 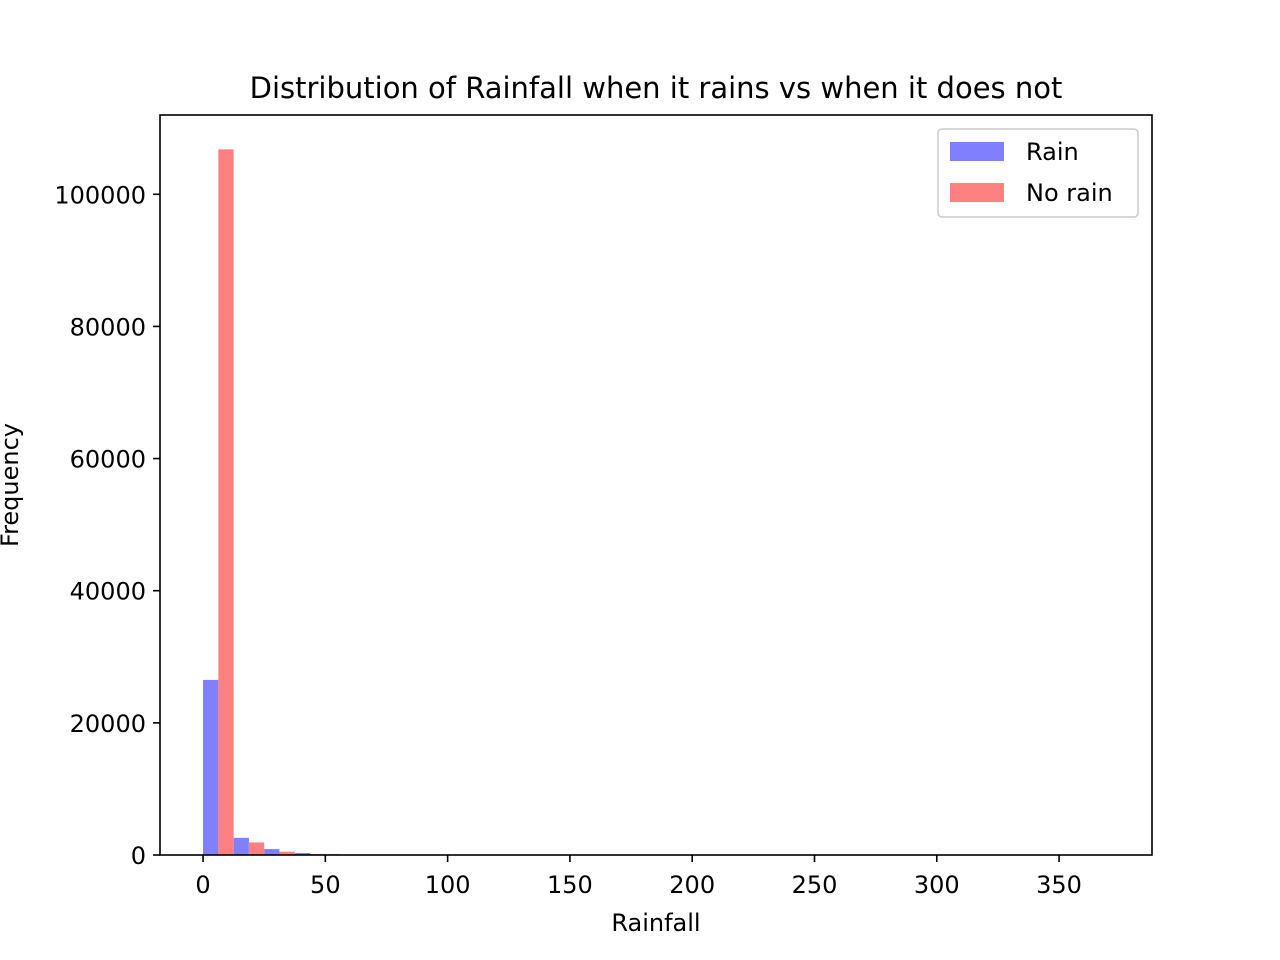 I want to click on y-tick-label-20000: 20000, so click(x=108, y=724).